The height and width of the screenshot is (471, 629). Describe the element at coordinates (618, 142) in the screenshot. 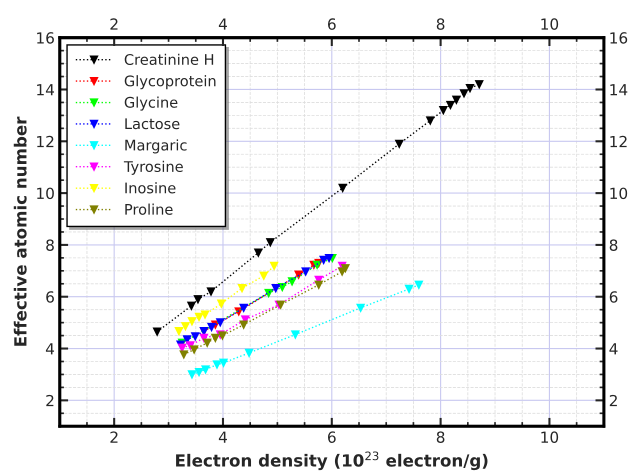

I see `y2-tick-label: 12` at that location.